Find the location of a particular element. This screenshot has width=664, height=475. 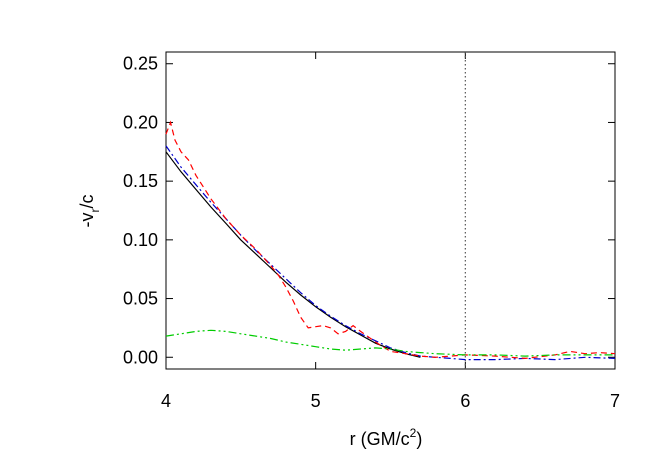

y-tick-label: 0.25 is located at coordinates (140, 64).